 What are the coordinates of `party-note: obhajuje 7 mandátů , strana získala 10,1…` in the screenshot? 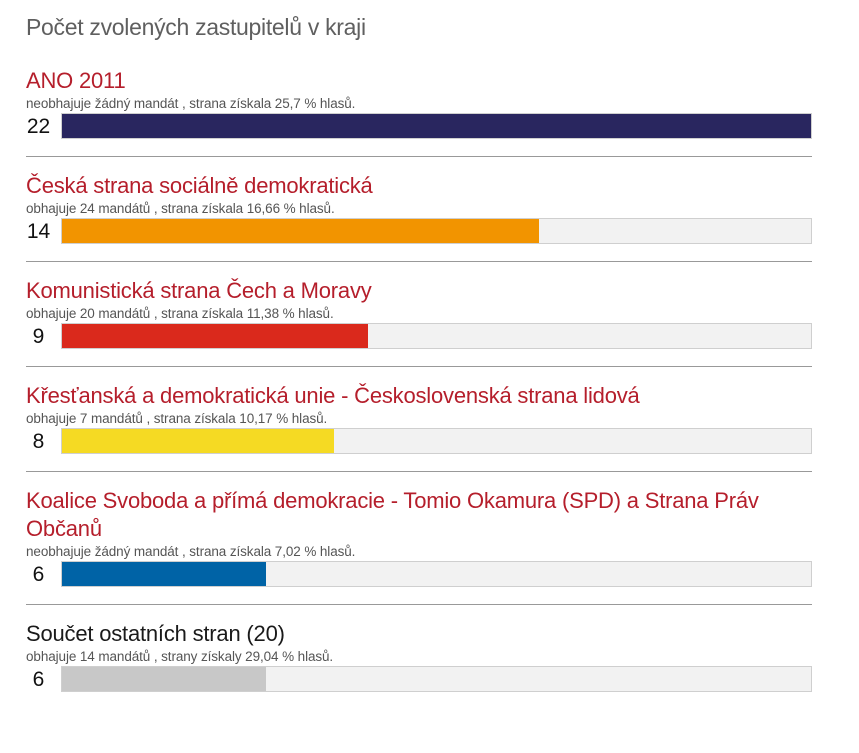 It's located at (177, 418).